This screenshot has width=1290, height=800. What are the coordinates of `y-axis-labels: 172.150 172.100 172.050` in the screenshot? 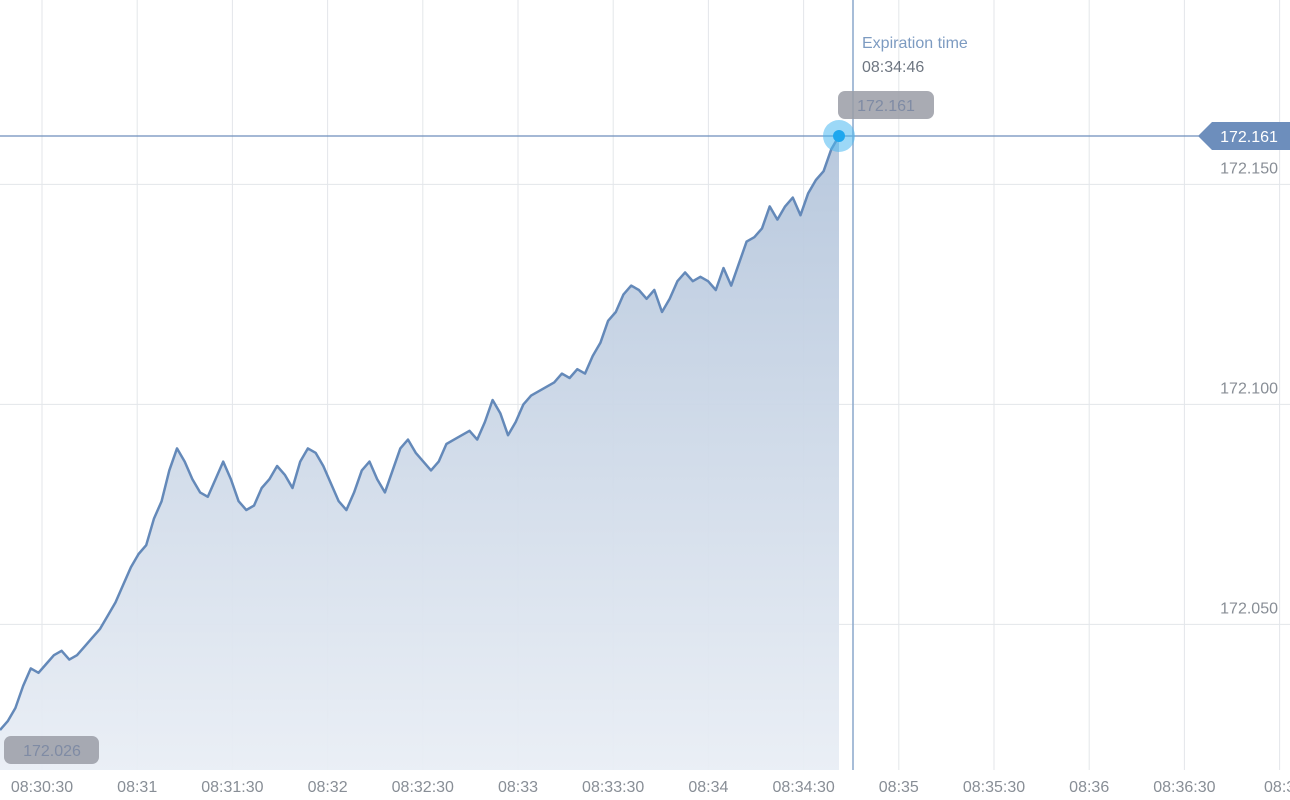 It's located at (1249, 388).